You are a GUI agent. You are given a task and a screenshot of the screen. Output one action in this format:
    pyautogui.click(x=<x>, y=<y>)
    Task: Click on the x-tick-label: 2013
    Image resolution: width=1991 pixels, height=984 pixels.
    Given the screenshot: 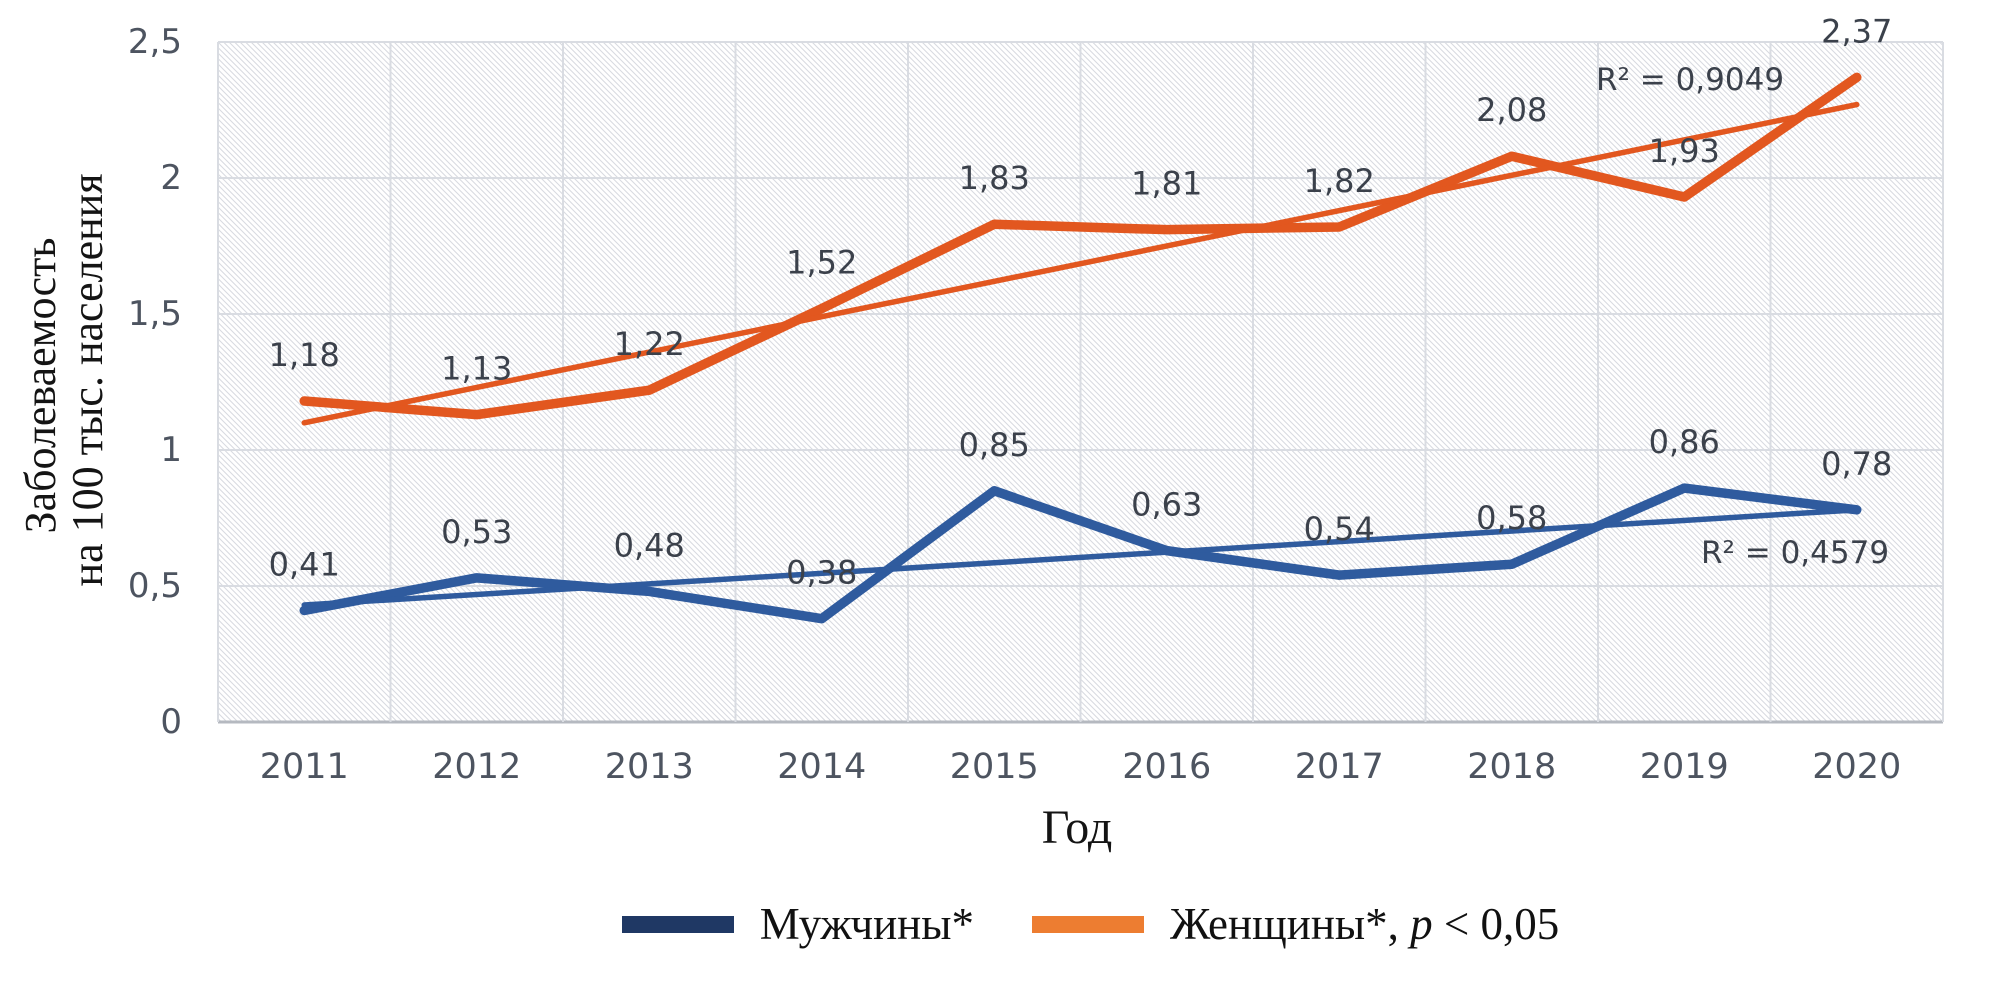 What is the action you would take?
    pyautogui.click(x=649, y=767)
    